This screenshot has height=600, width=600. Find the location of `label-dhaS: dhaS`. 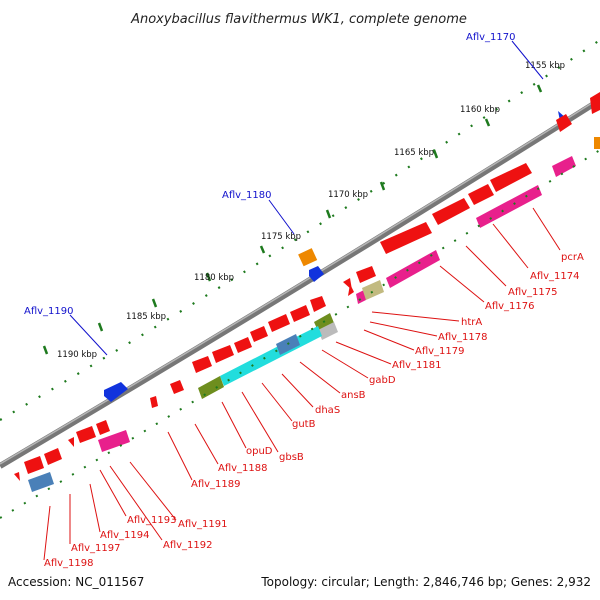

label-dhaS: dhaS is located at coordinates (327, 410).